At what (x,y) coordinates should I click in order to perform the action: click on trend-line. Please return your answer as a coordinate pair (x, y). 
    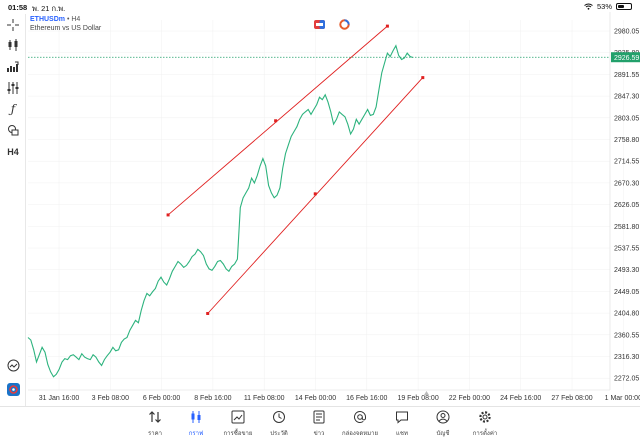
    Looking at the image, I should click on (277, 120).